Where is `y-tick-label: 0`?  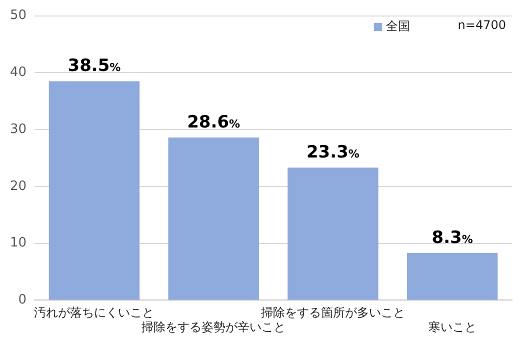 y-tick-label: 0 is located at coordinates (22, 300).